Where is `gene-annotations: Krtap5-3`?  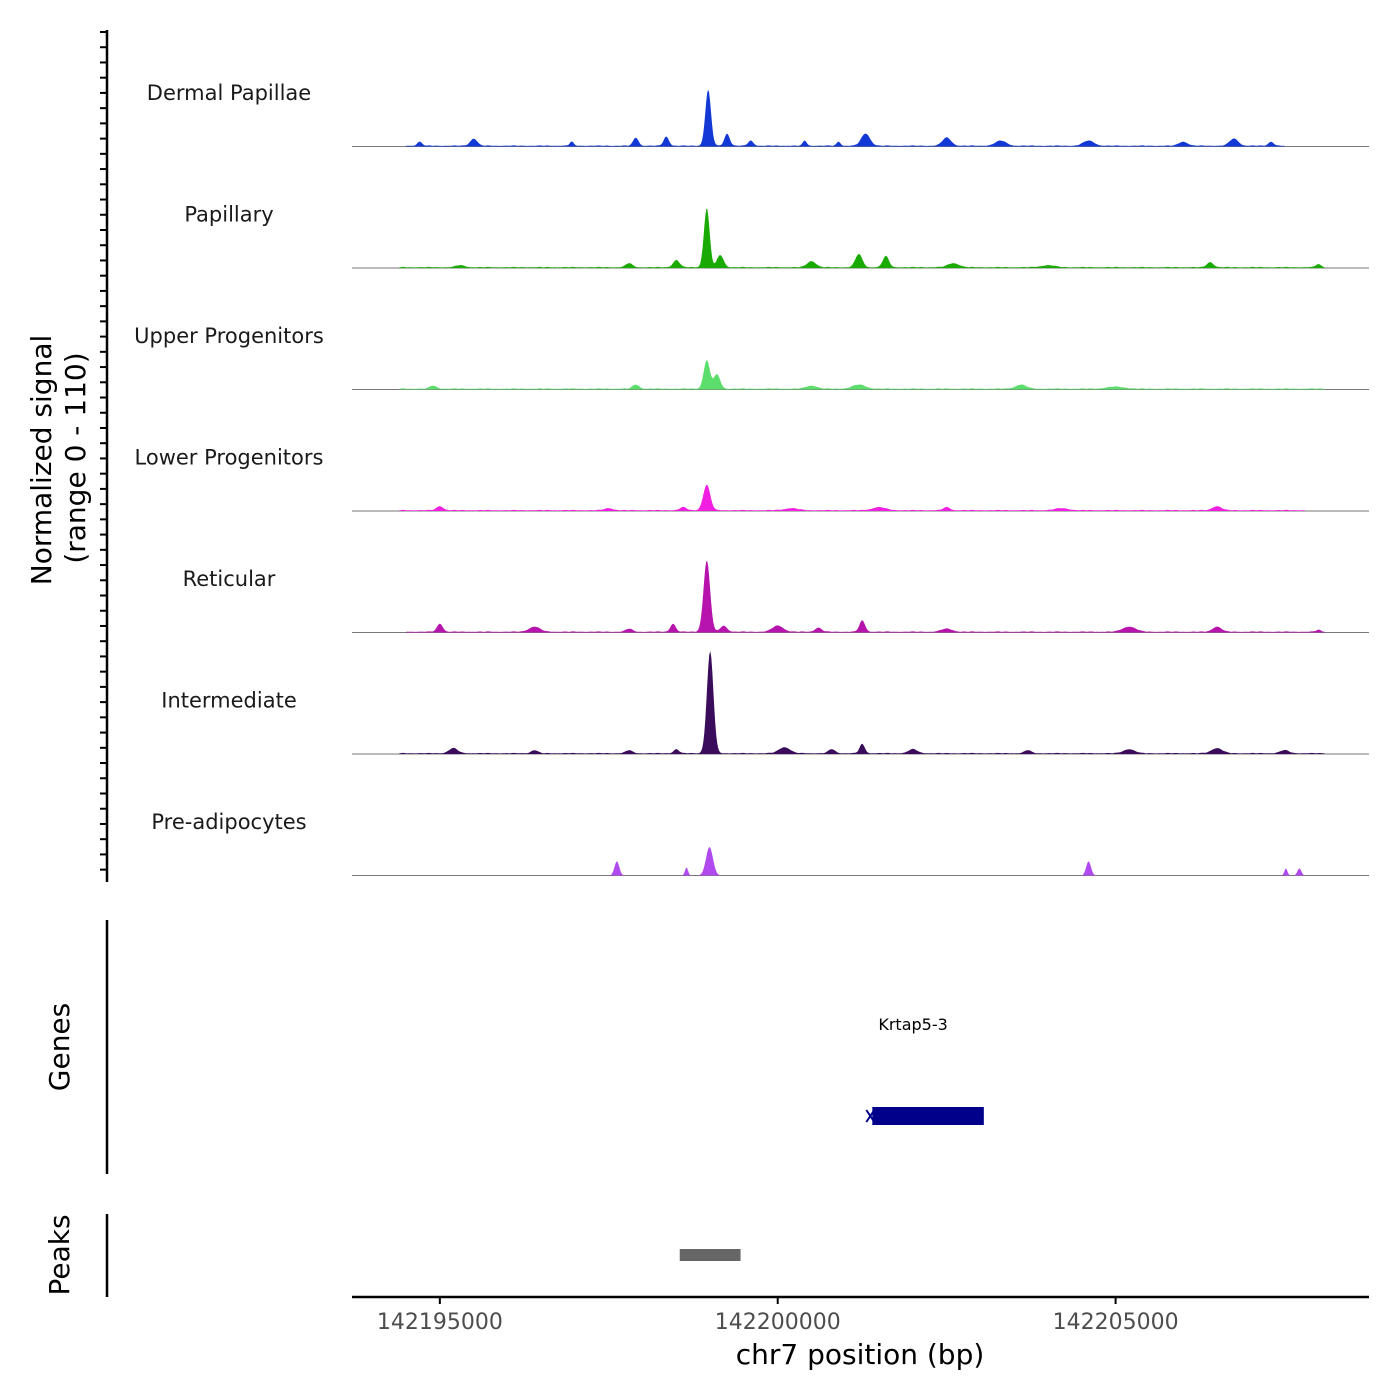
gene-annotations: Krtap5-3 is located at coordinates (924, 1070).